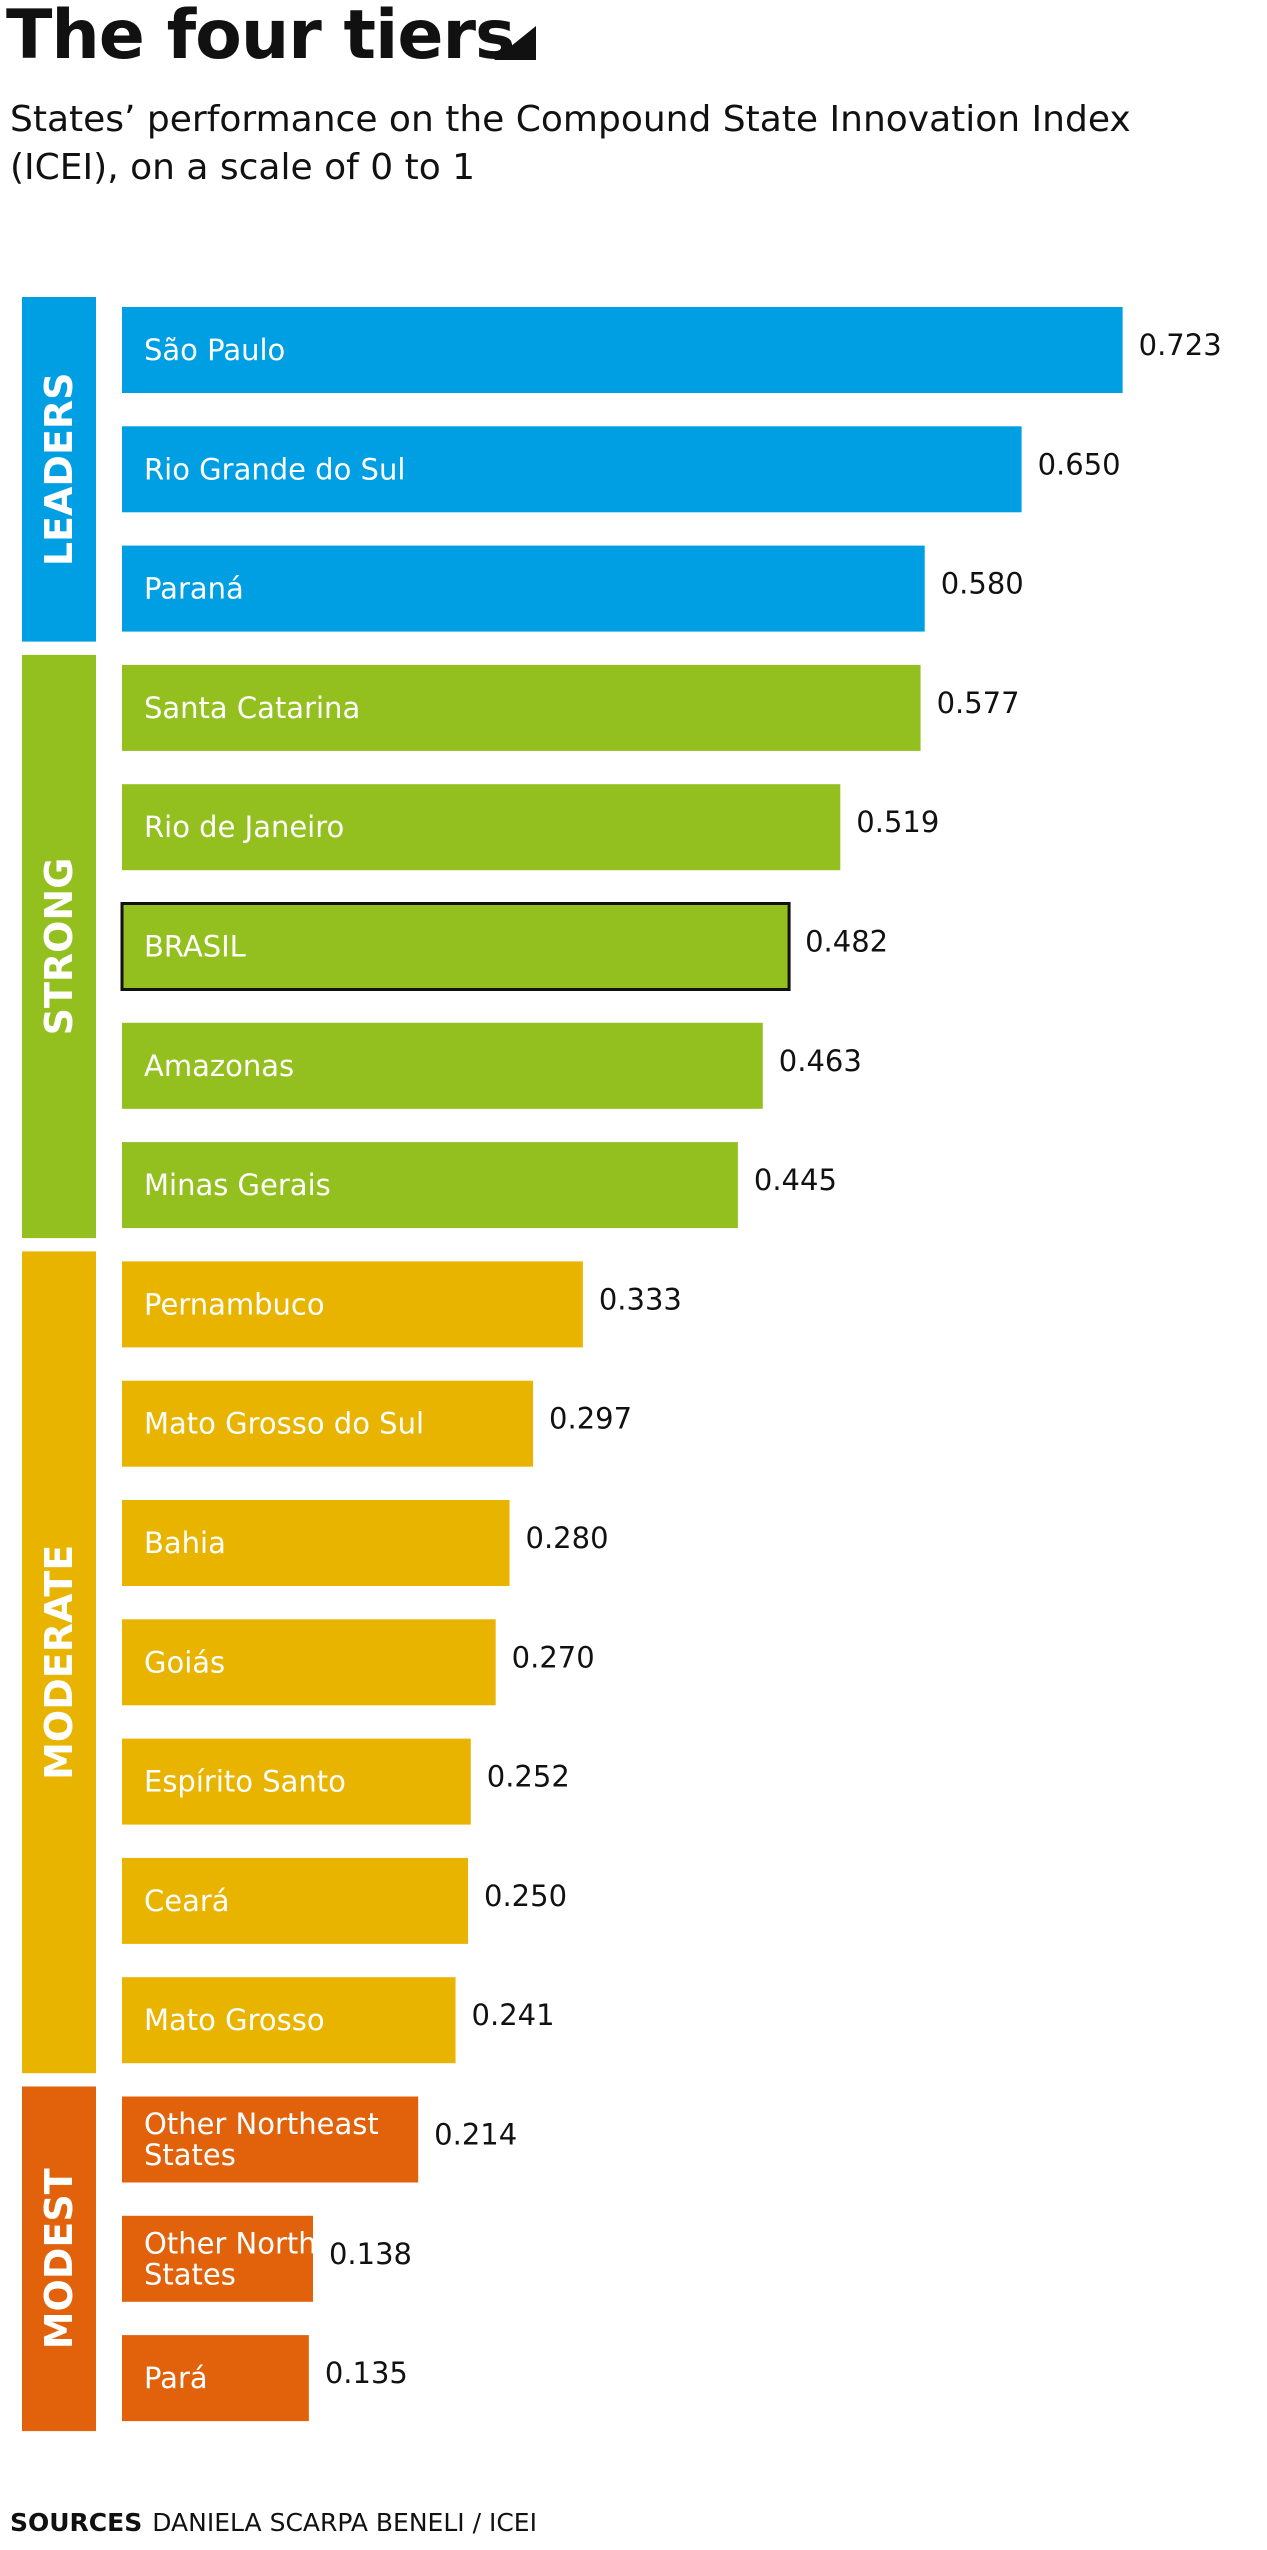 This screenshot has width=1267, height=2550. Describe the element at coordinates (76, 2522) in the screenshot. I see `sources-label: SOURCES` at that location.